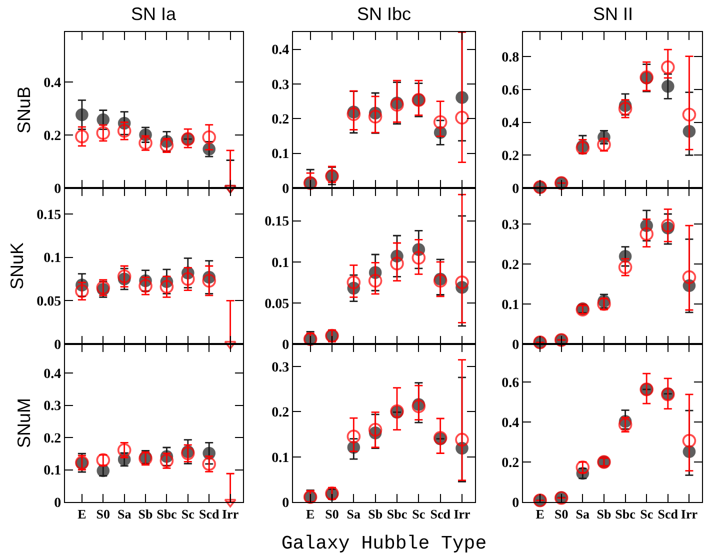 Image resolution: width=715 pixels, height=560 pixels. What do you see at coordinates (384, 14) in the screenshot?
I see `chart-title: SN Ibc` at bounding box center [384, 14].